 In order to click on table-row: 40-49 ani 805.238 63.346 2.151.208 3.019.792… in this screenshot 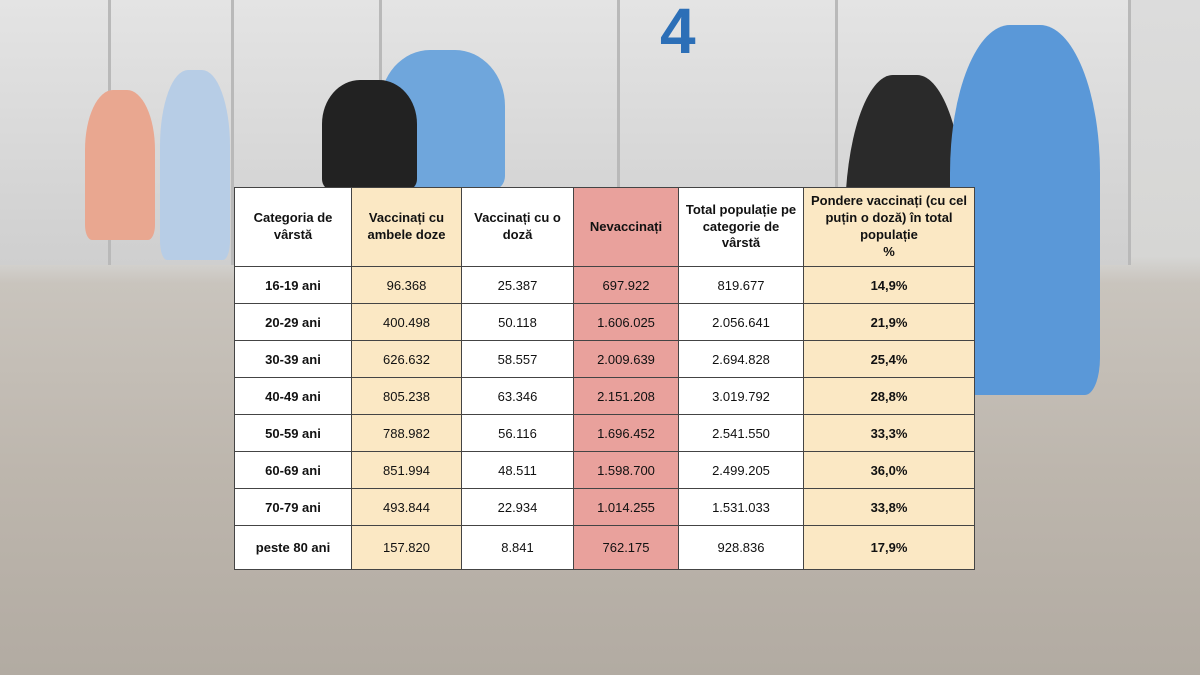, I will do `click(604, 396)`.